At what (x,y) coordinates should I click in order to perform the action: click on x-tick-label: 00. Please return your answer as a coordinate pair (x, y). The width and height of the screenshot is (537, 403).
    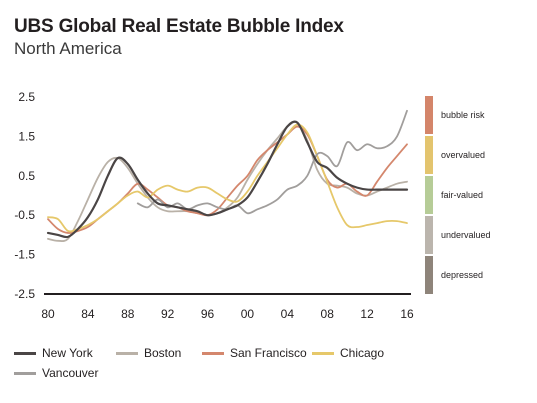
    Looking at the image, I should click on (248, 314).